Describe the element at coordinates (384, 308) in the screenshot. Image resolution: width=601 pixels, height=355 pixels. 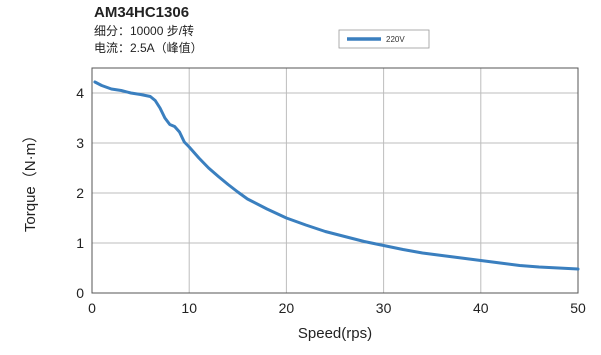
I see `x-tick-label: 30` at that location.